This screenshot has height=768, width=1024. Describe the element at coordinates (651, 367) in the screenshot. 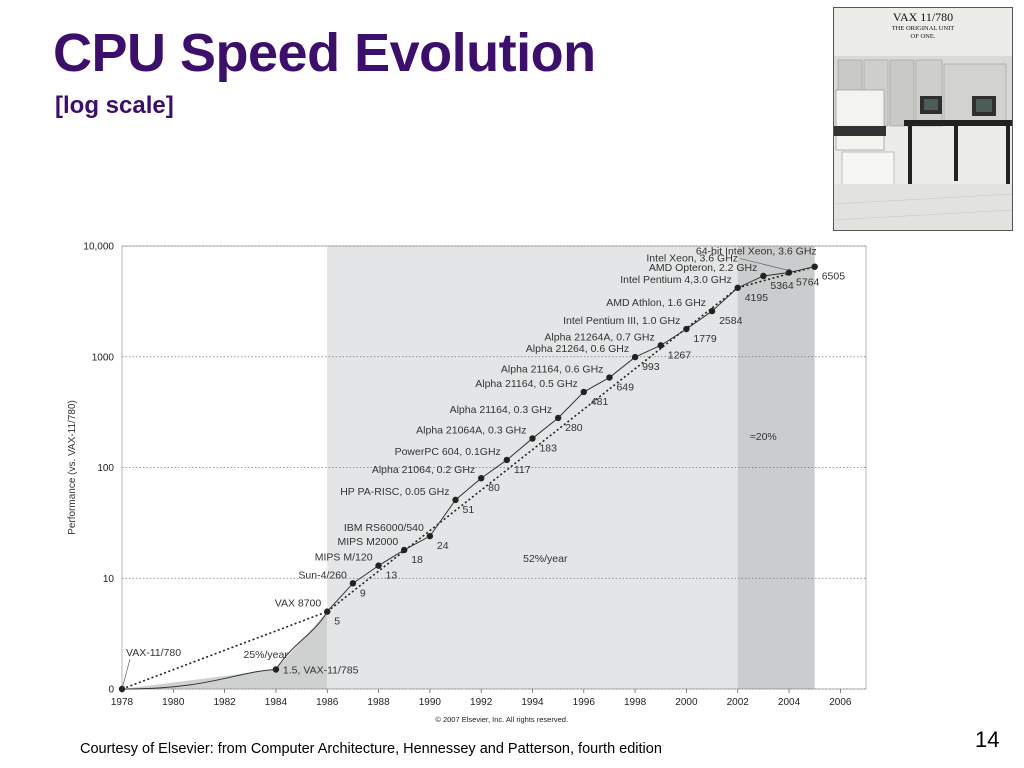

I see `point-value-label: 993` at that location.